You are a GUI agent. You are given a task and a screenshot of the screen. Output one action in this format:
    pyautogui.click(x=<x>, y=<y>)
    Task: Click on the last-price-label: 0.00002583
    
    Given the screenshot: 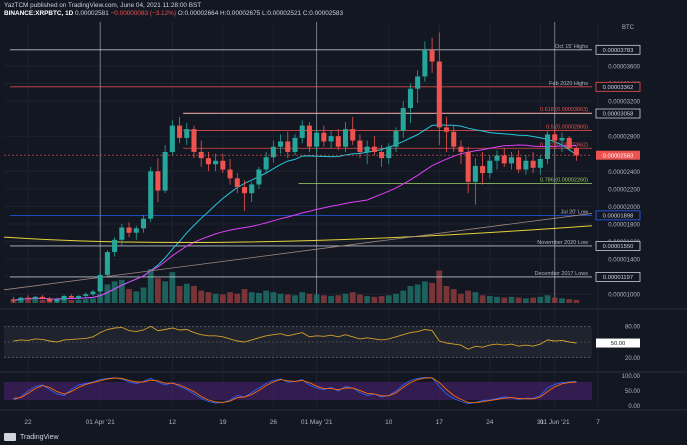 What is the action you would take?
    pyautogui.click(x=618, y=156)
    